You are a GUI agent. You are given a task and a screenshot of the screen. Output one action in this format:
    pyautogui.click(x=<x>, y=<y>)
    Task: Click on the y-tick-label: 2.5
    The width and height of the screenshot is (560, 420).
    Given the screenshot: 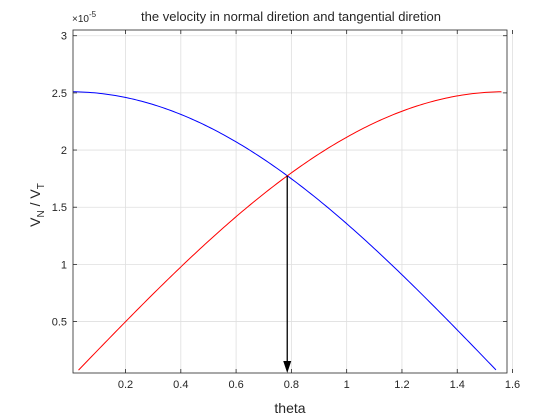 What is the action you would take?
    pyautogui.click(x=59, y=94)
    